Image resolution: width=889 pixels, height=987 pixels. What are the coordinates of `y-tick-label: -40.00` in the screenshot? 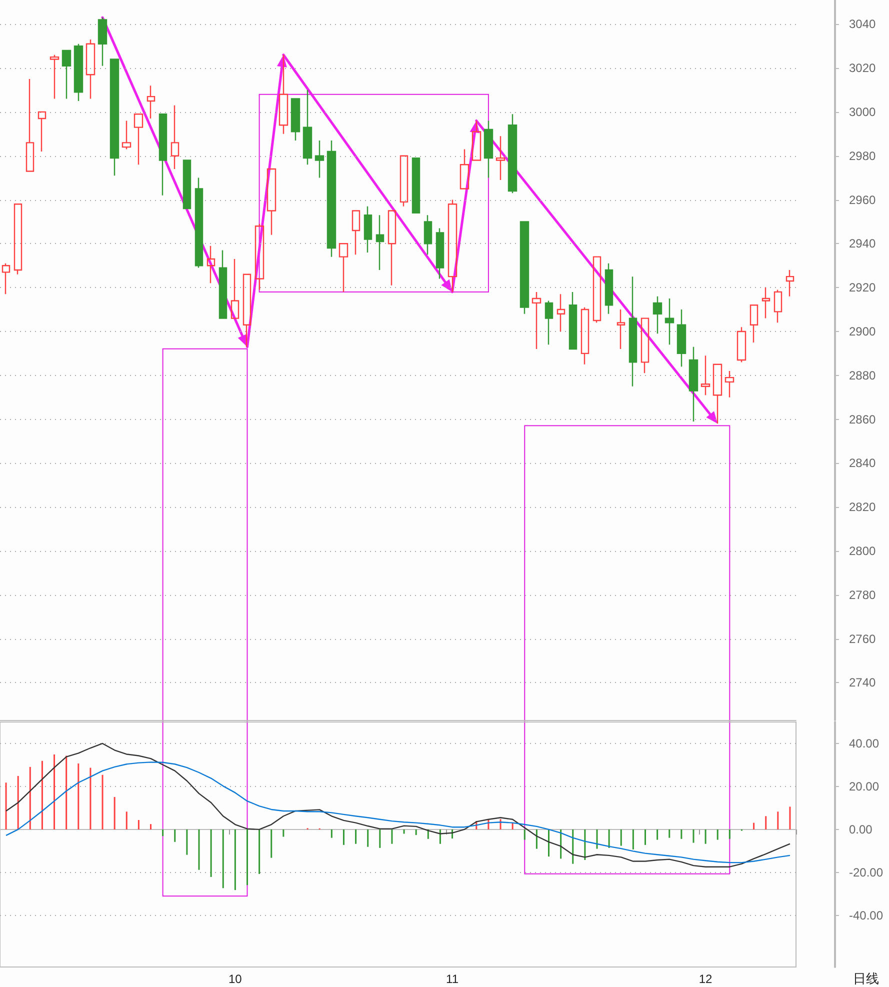 It's located at (866, 915).